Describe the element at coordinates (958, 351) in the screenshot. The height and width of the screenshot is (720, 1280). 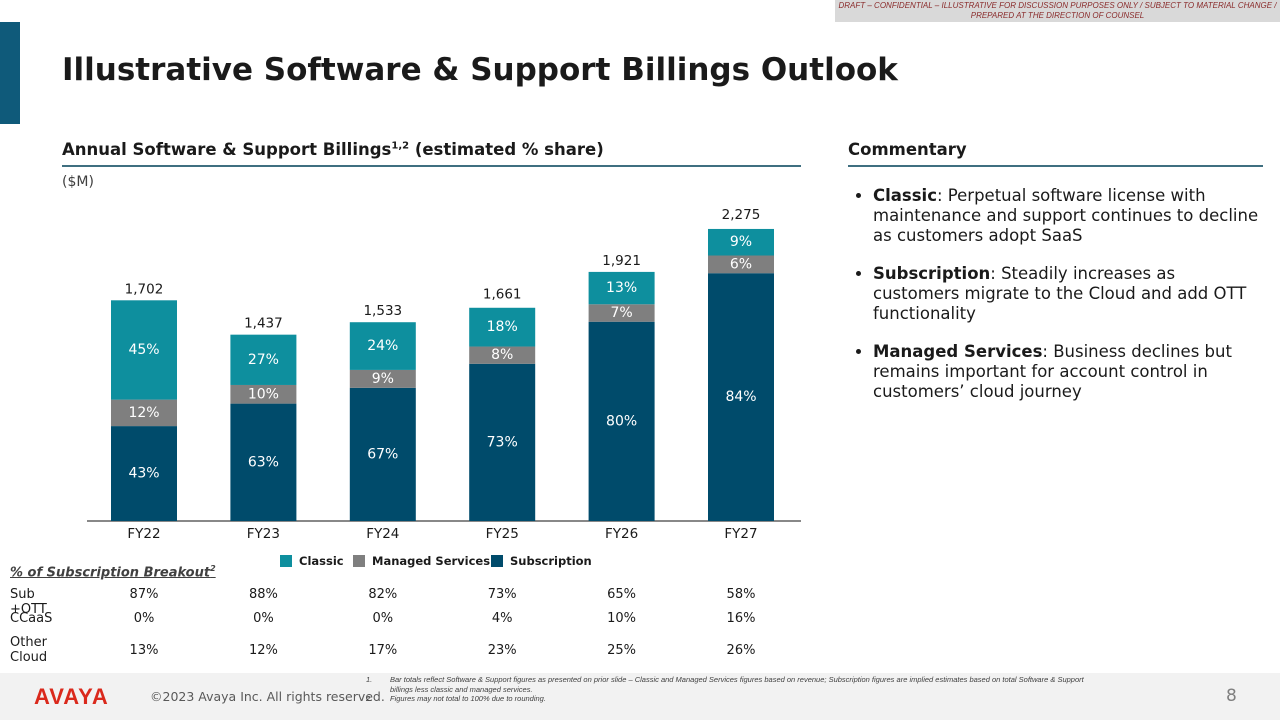
I see `bullet-term: Managed Services` at that location.